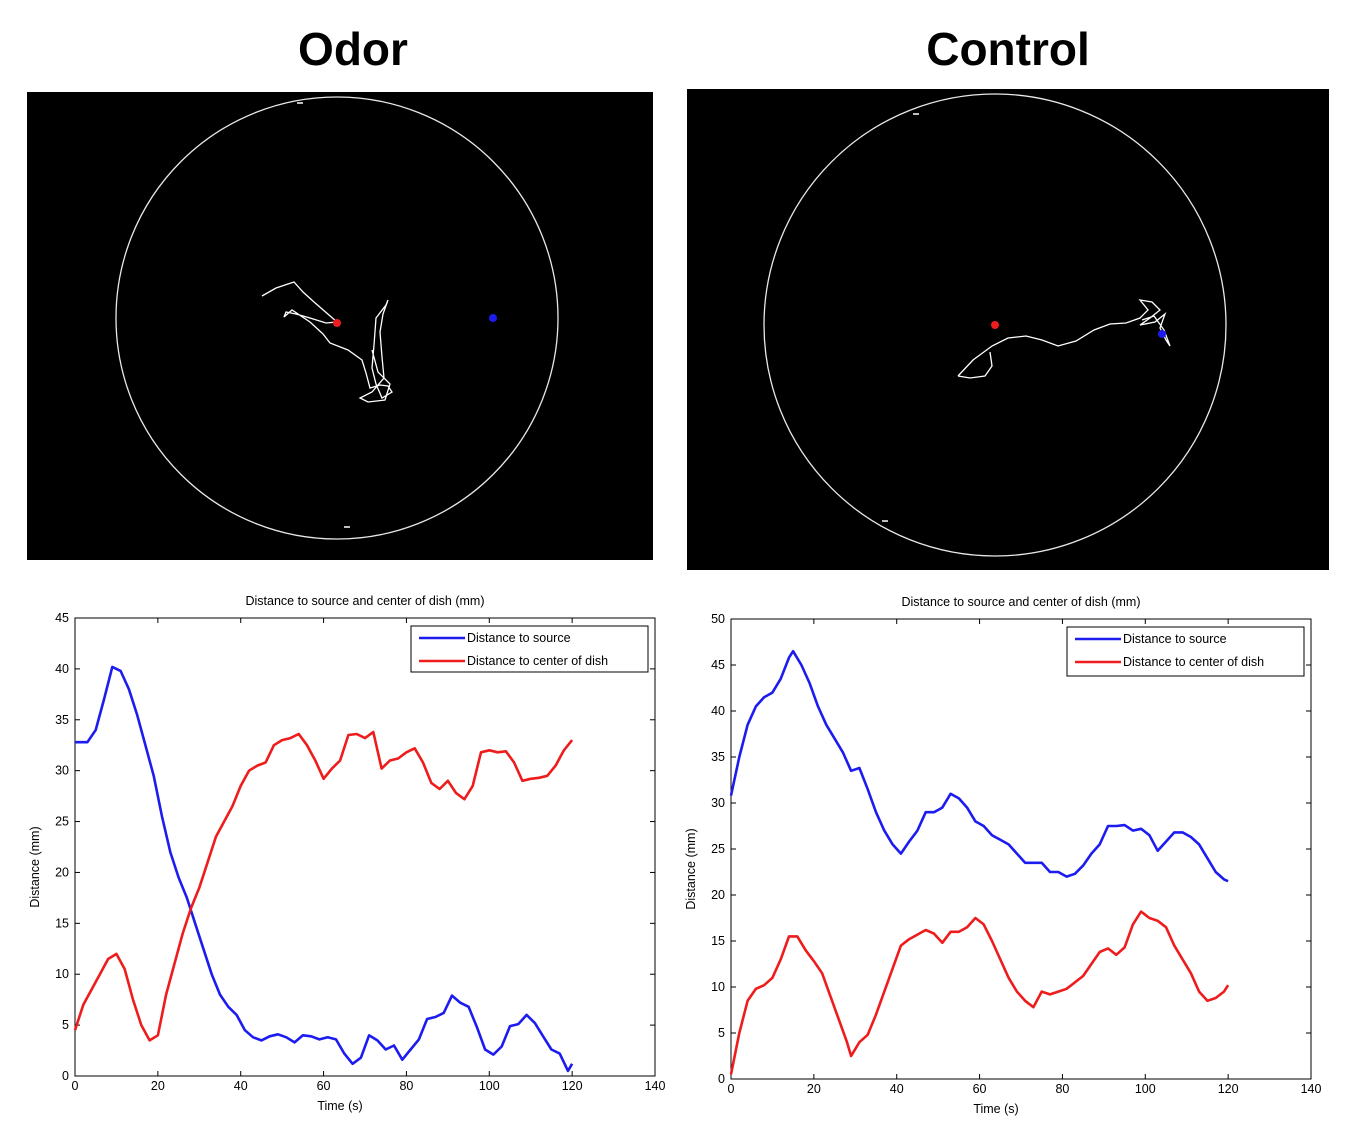  I want to click on larva-track-odor, so click(327, 342).